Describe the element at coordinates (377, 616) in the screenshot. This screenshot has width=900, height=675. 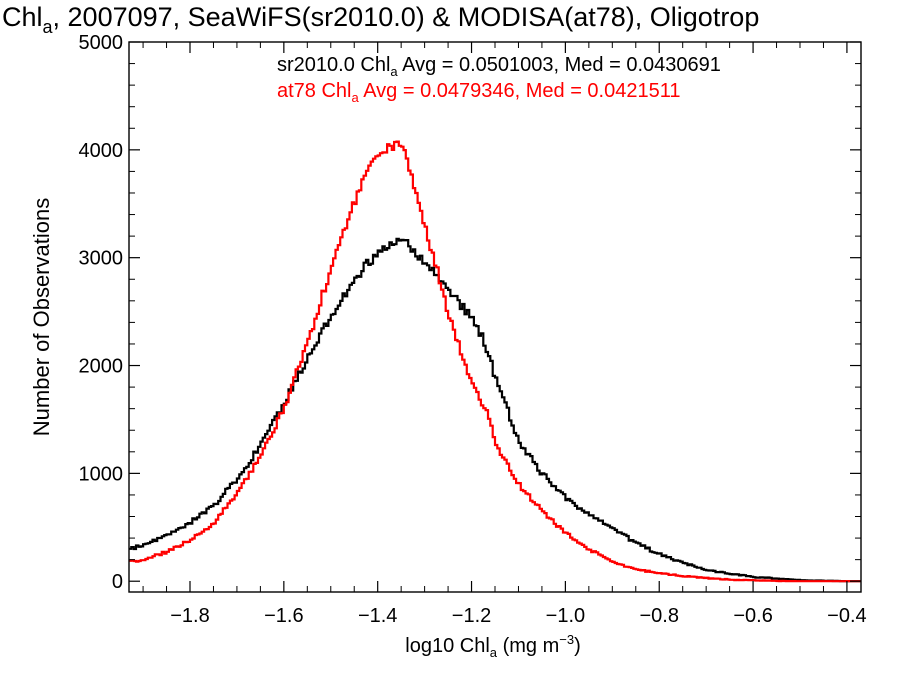
I see `x-tick-label: −1.4` at that location.